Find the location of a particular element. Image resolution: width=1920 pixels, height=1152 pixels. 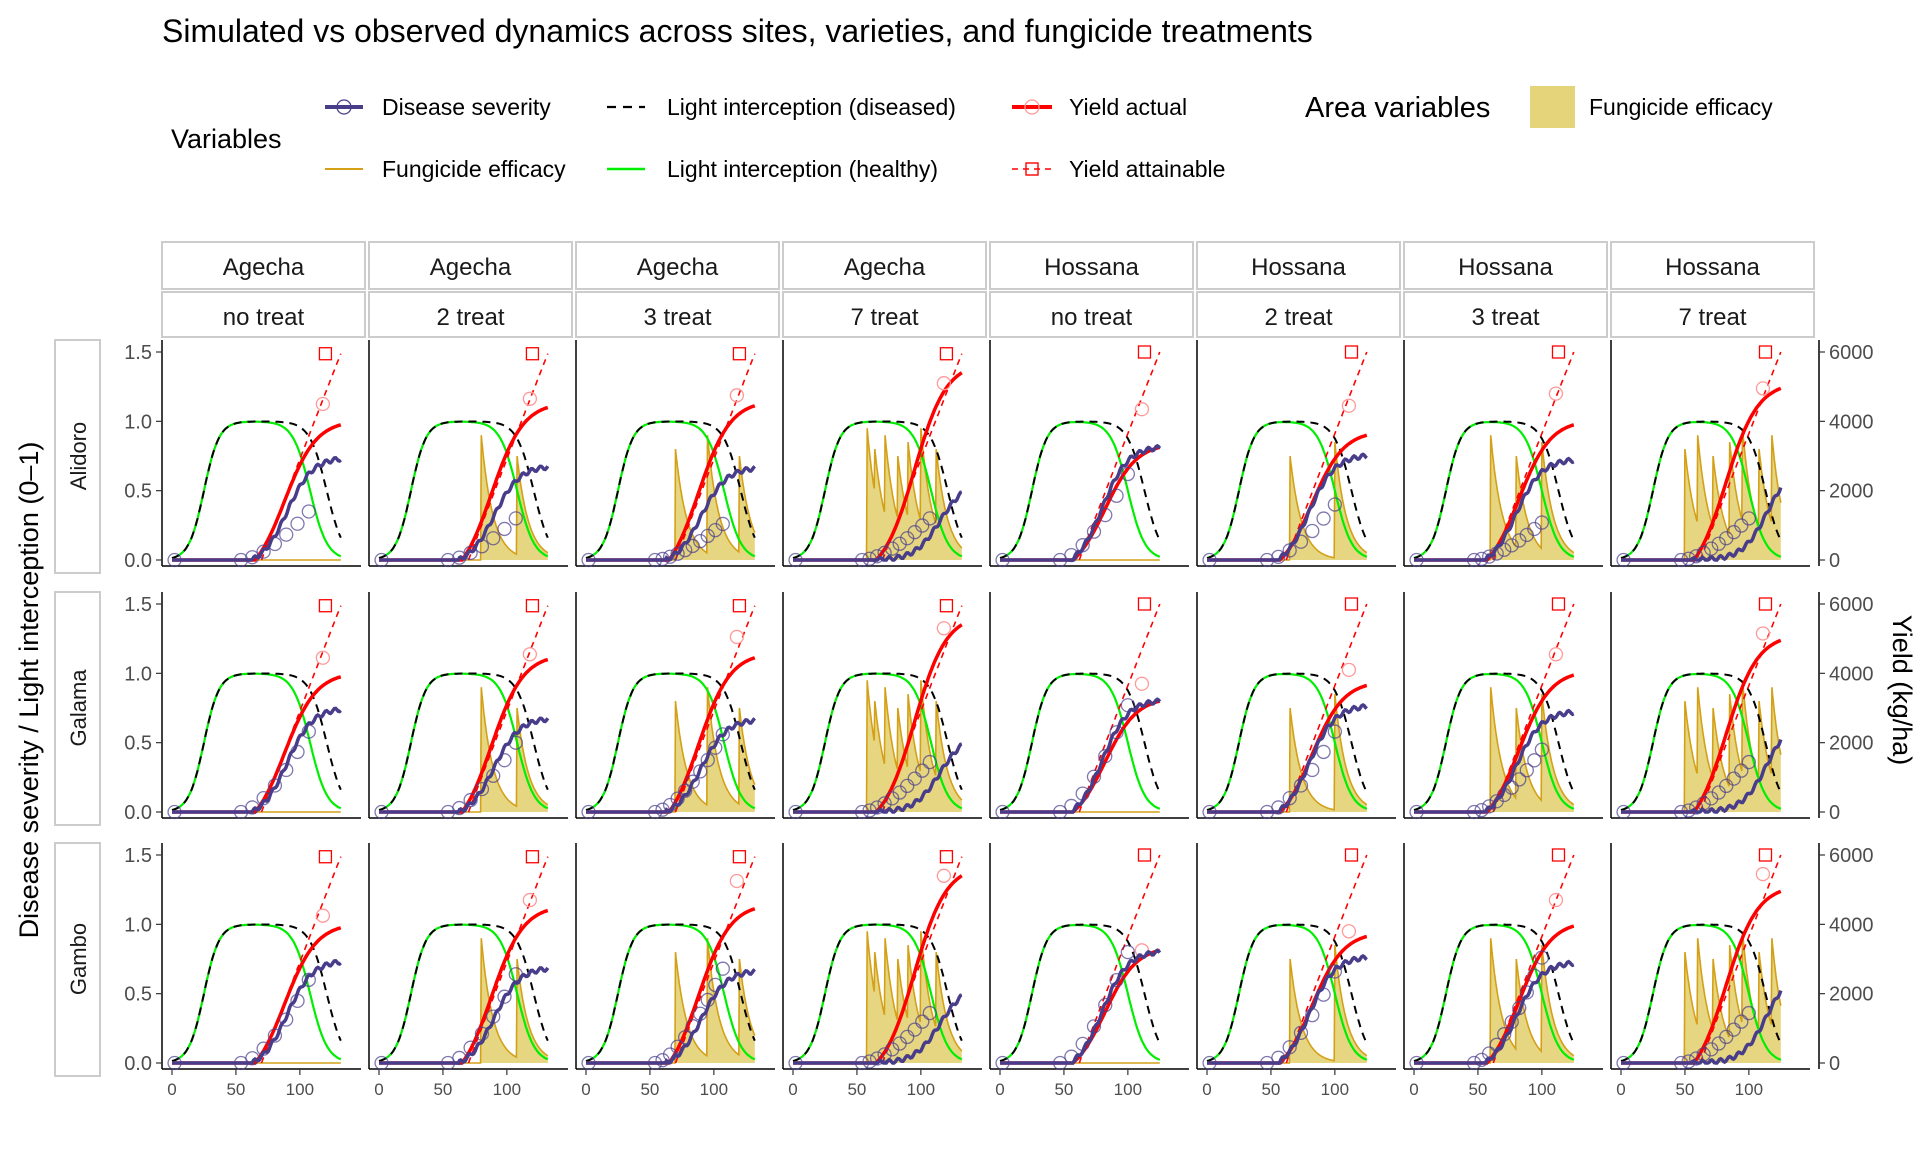

strip-variety-label: Alidoro is located at coordinates (78, 456).